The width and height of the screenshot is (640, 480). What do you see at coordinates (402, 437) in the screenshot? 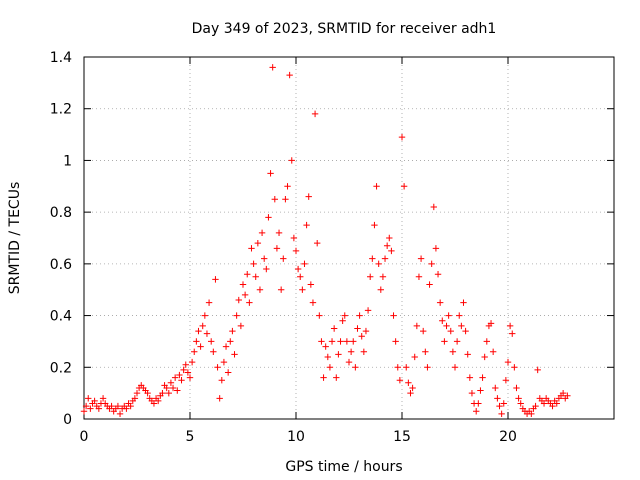
I see `x-tick-label: 15` at bounding box center [402, 437].